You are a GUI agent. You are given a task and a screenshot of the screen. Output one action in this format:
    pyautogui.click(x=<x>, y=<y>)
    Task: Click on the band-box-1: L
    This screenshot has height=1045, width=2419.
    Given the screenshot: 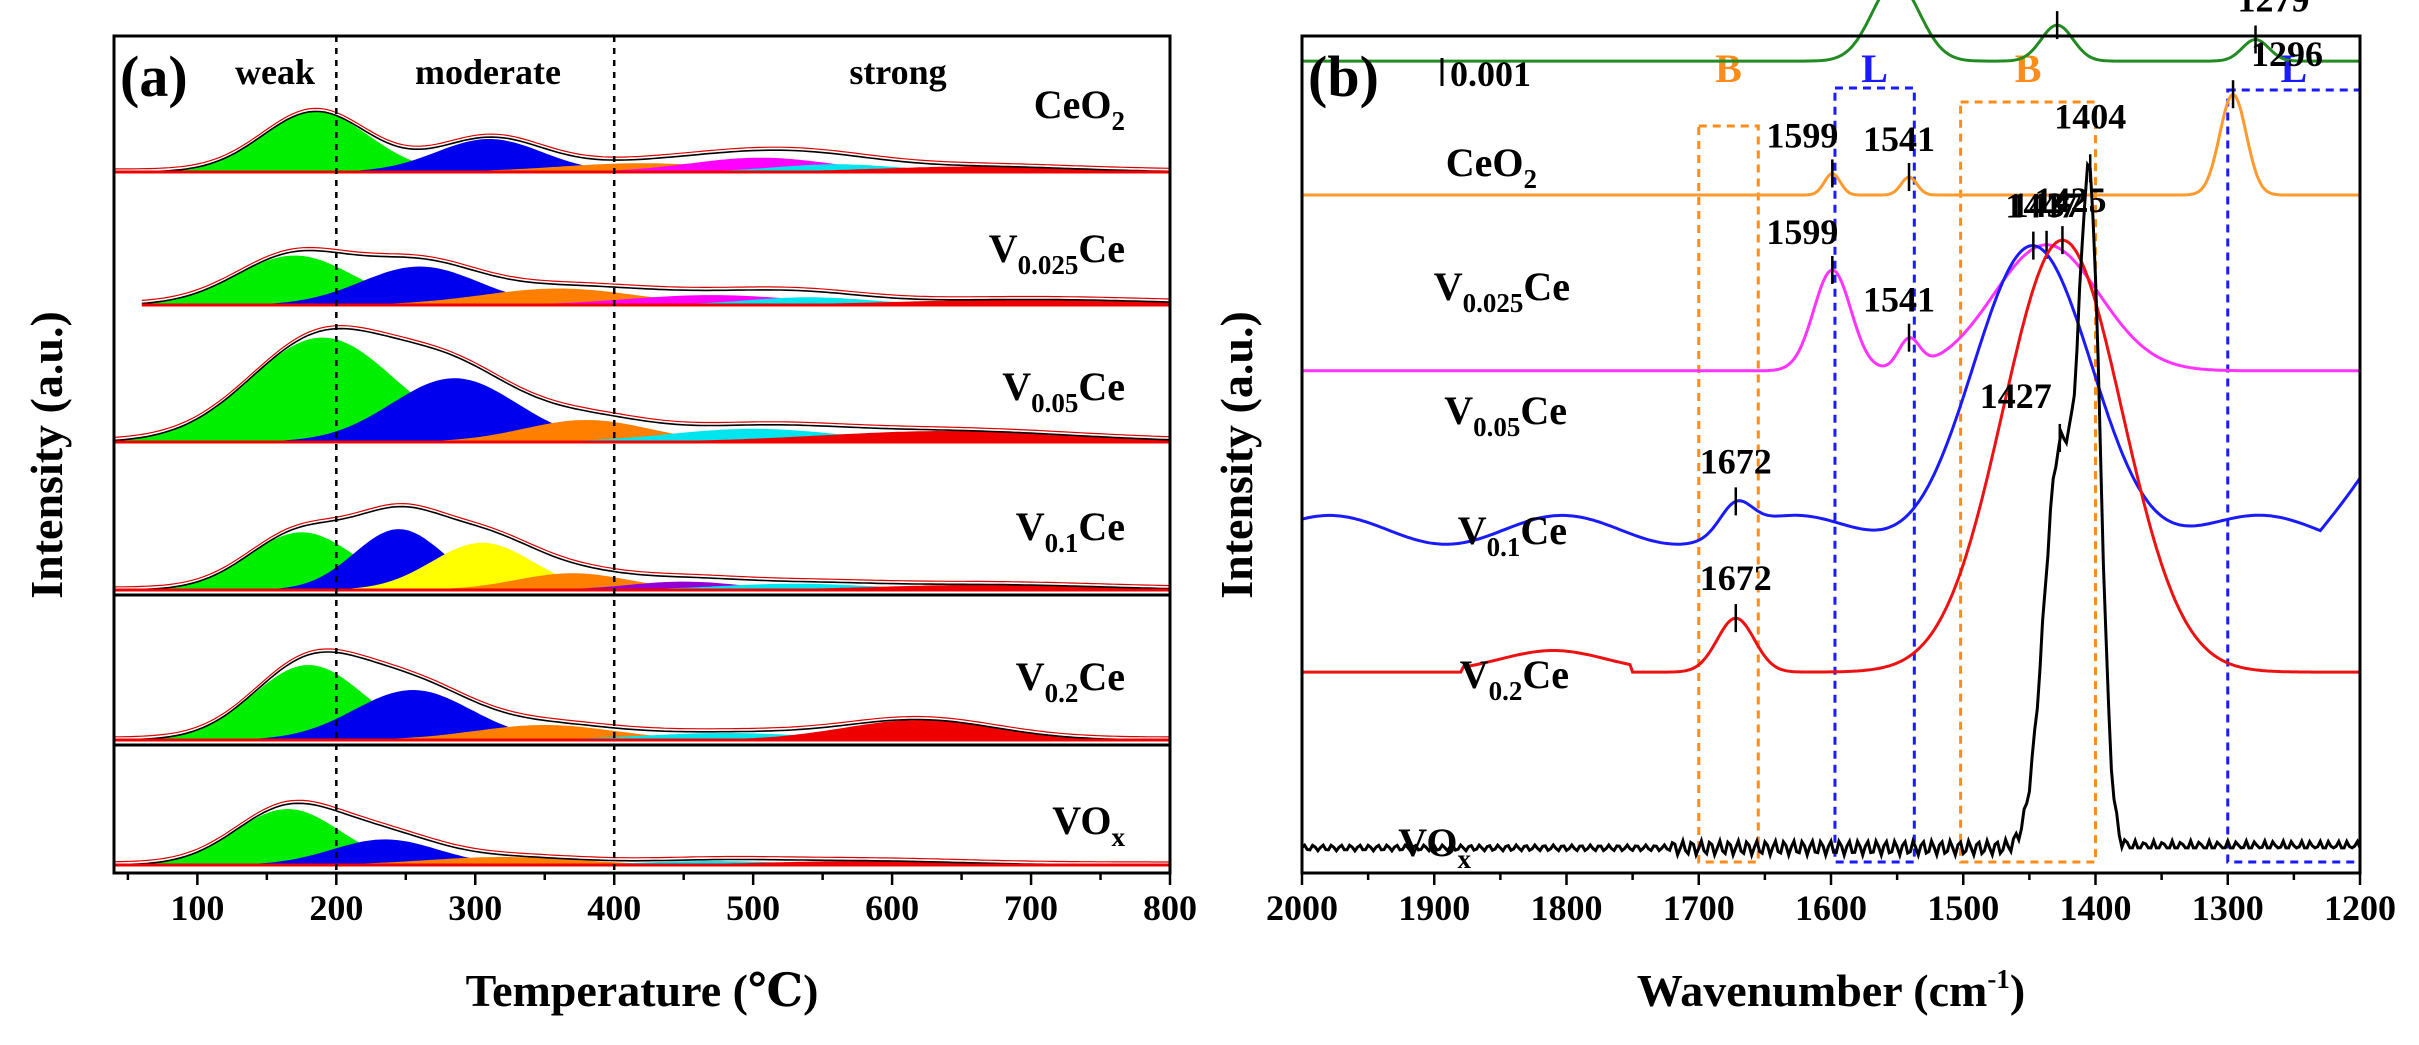 What is the action you would take?
    pyautogui.click(x=1874, y=455)
    